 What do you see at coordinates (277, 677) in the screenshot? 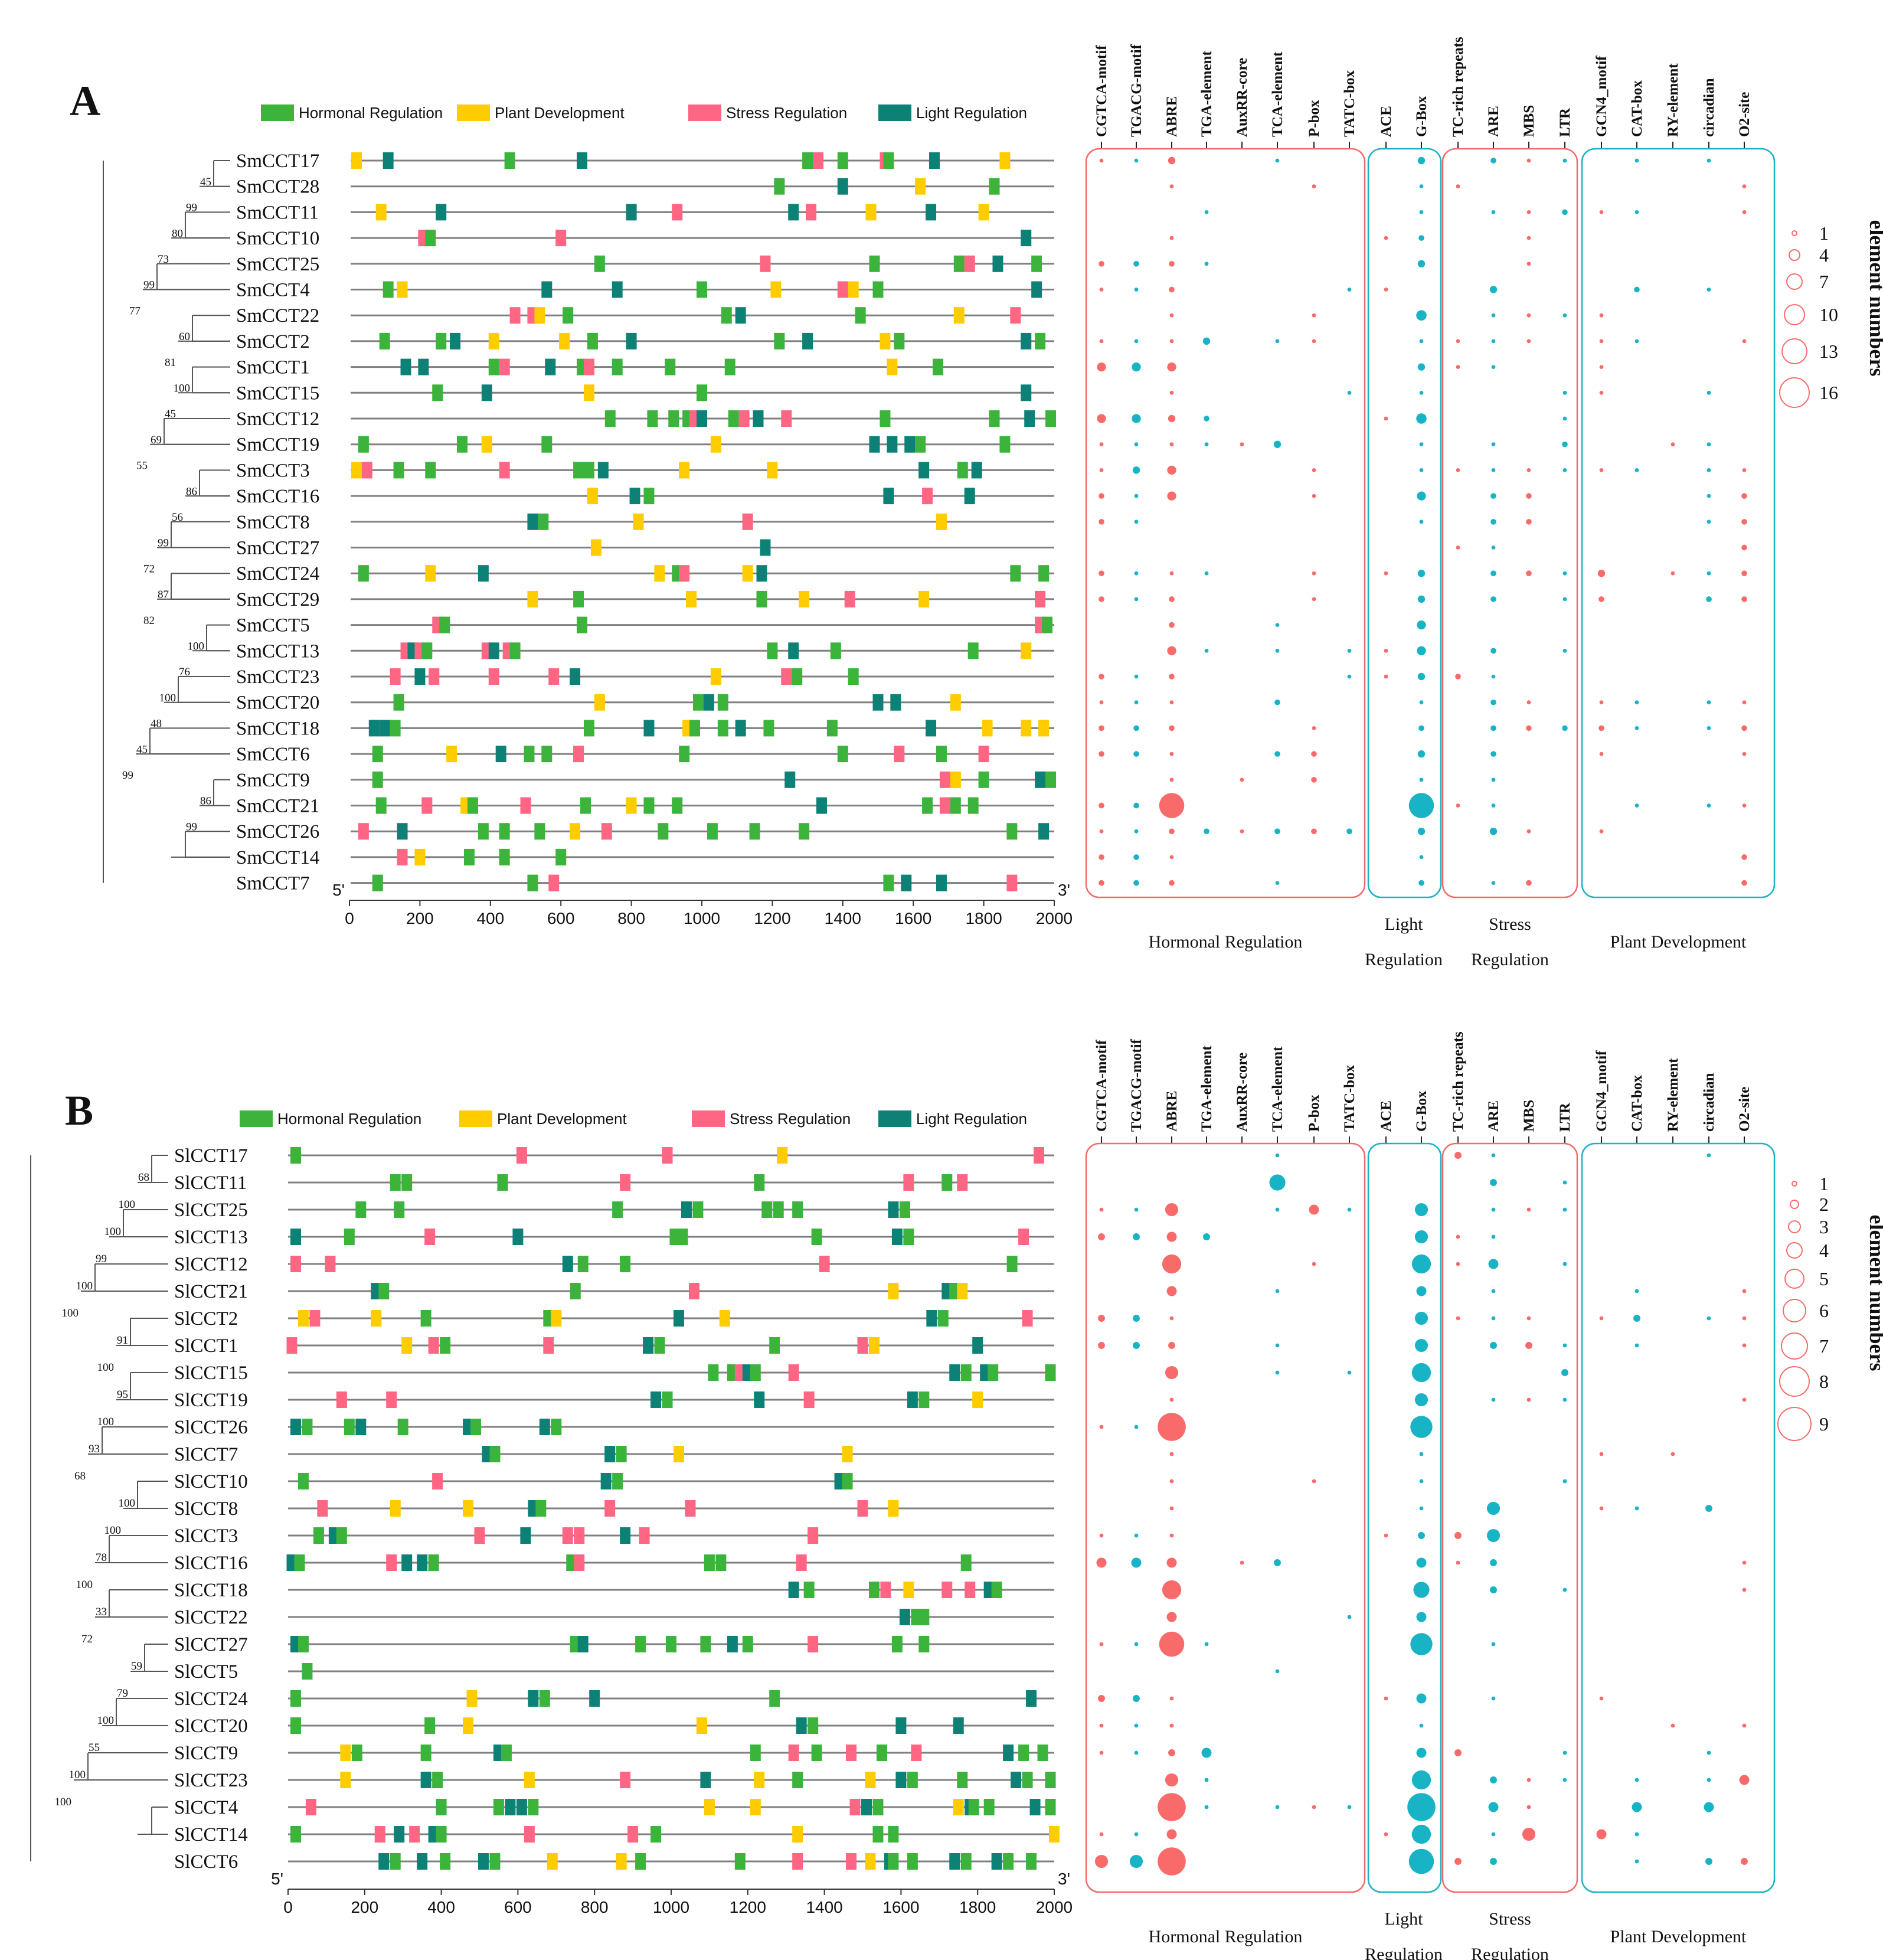
I see `gene-name: SmCCT23` at bounding box center [277, 677].